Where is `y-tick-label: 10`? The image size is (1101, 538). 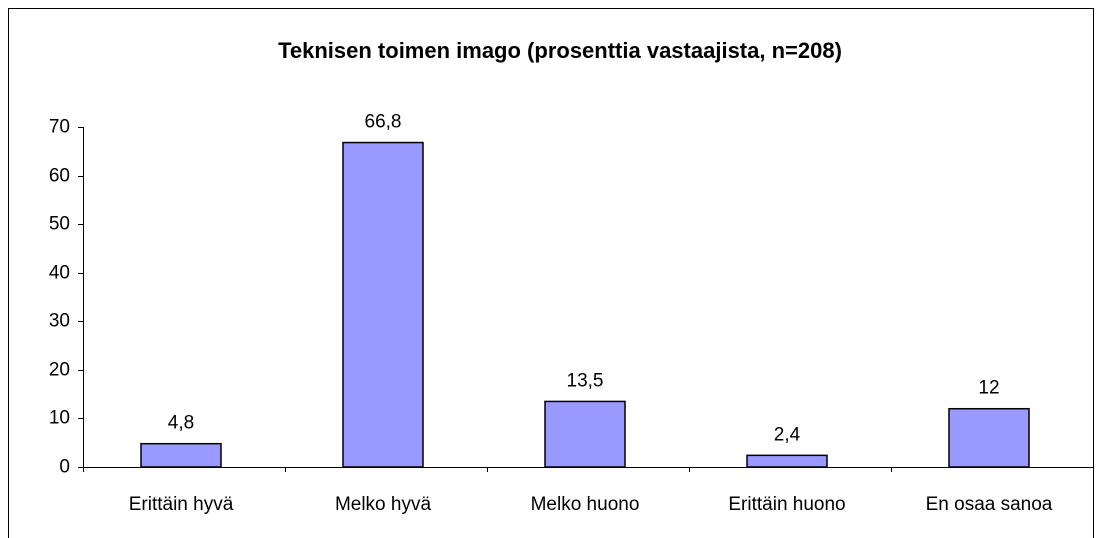
y-tick-label: 10 is located at coordinates (59, 418).